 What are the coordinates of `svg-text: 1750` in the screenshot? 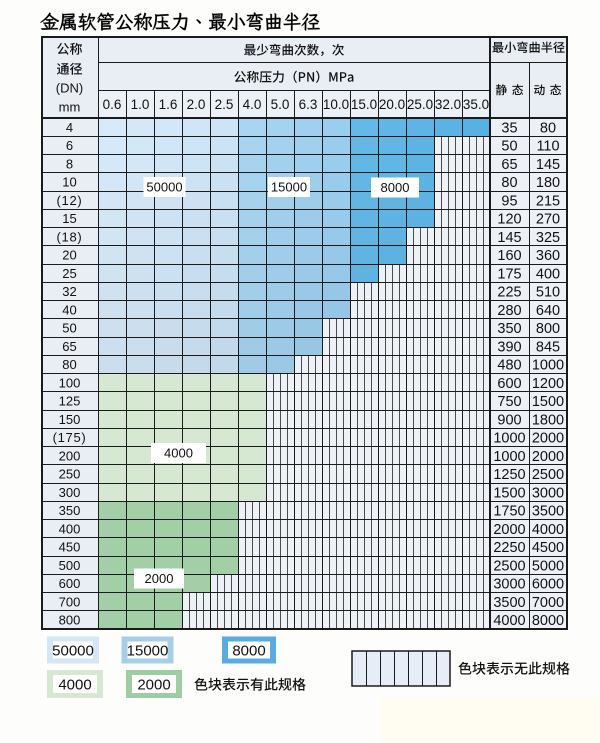 It's located at (509, 512).